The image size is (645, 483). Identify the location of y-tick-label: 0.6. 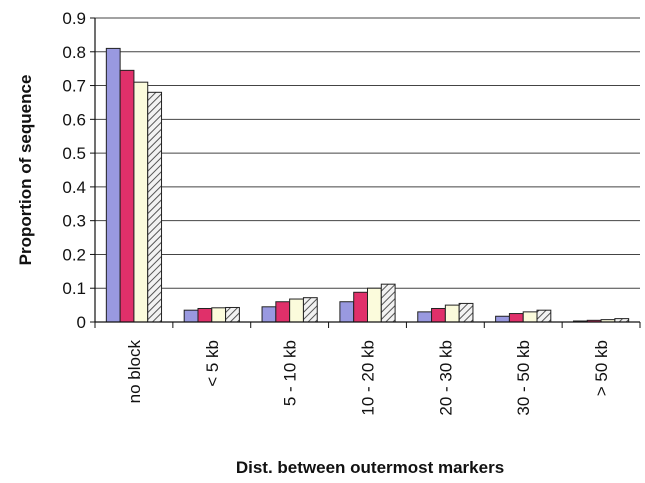
(74, 119).